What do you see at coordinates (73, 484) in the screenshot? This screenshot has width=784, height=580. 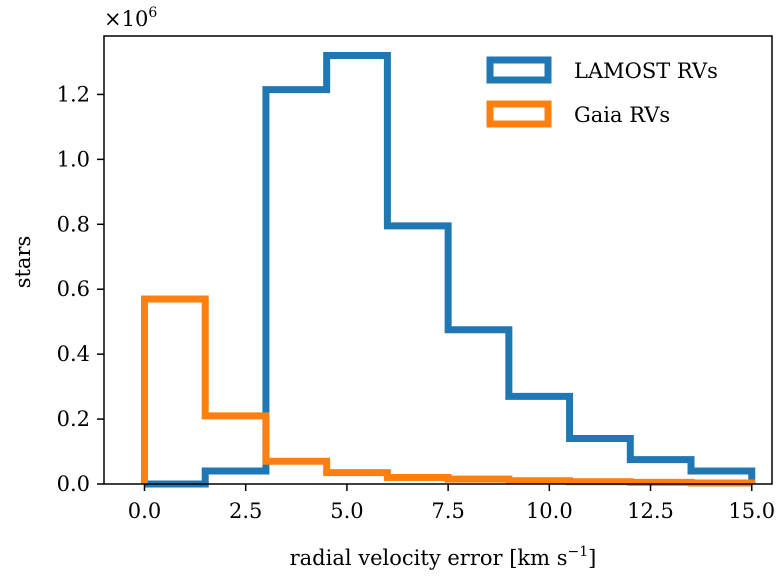 I see `y-tick-label: 0.0` at bounding box center [73, 484].